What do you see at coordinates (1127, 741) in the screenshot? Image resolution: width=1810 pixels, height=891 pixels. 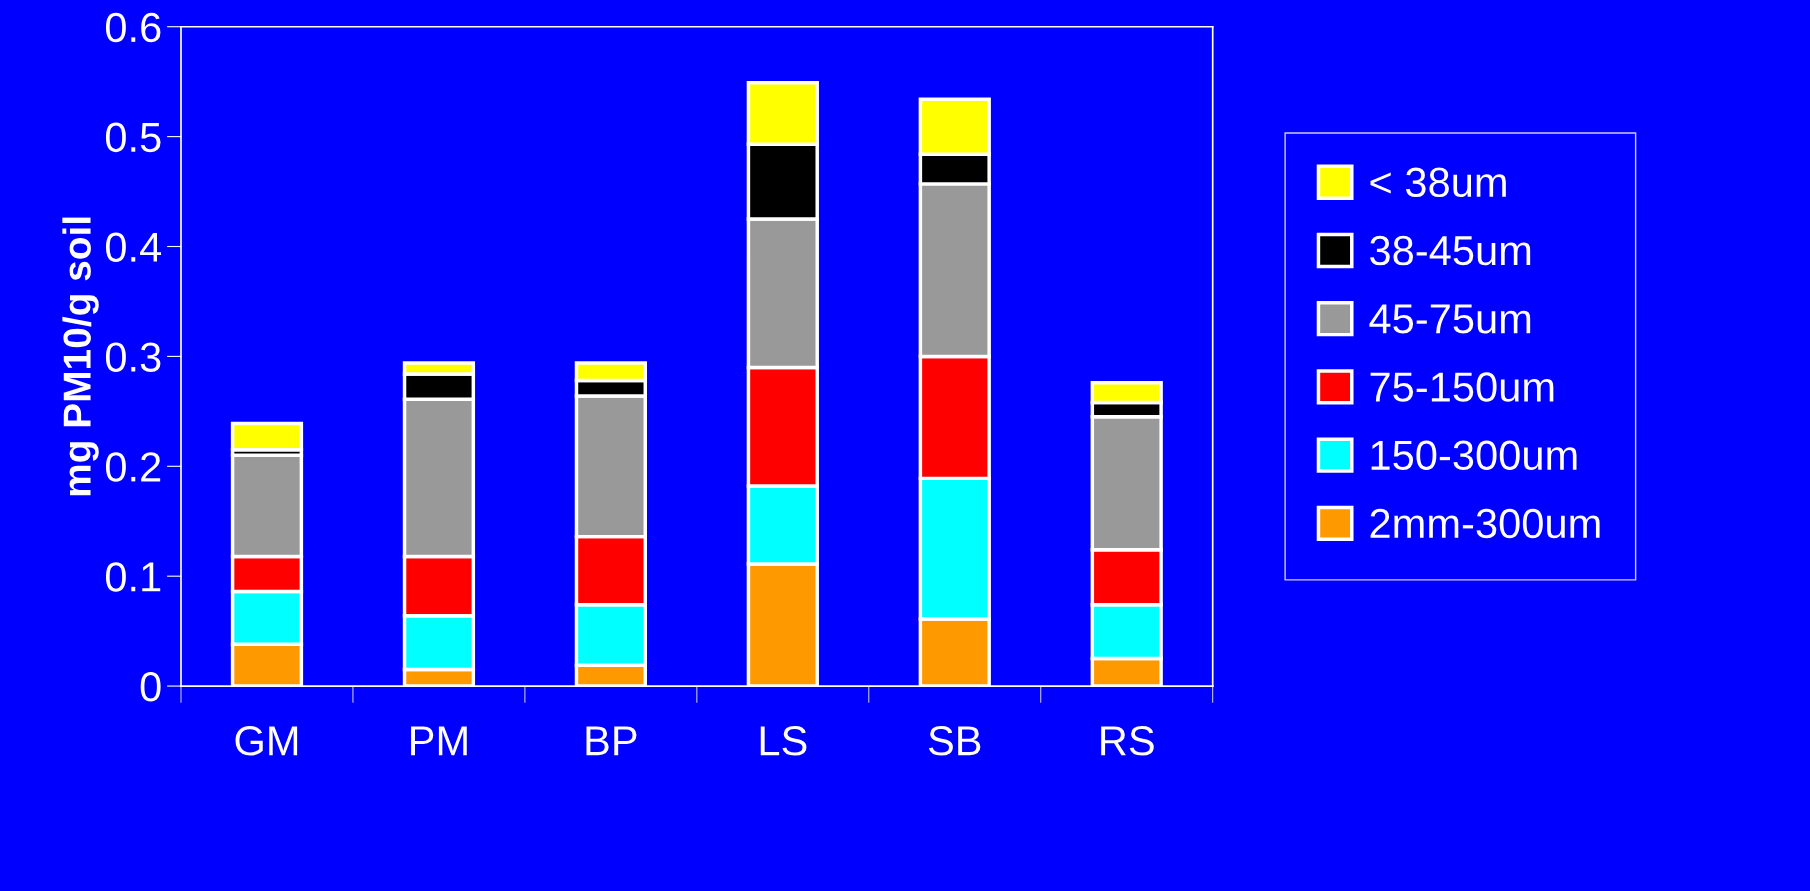 I see `x-tick-label: RS` at bounding box center [1127, 741].